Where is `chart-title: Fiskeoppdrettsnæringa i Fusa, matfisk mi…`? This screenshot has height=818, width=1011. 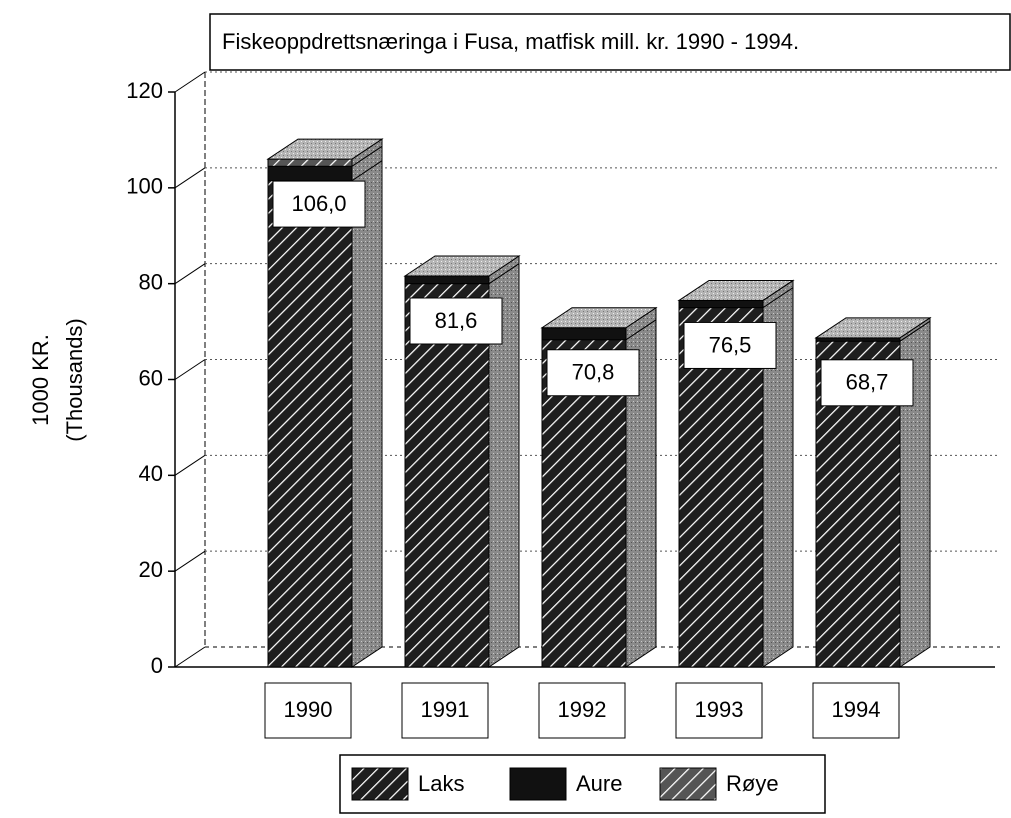
chart-title: Fiskeoppdrettsnæringa i Fusa, matfisk mi… is located at coordinates (510, 41).